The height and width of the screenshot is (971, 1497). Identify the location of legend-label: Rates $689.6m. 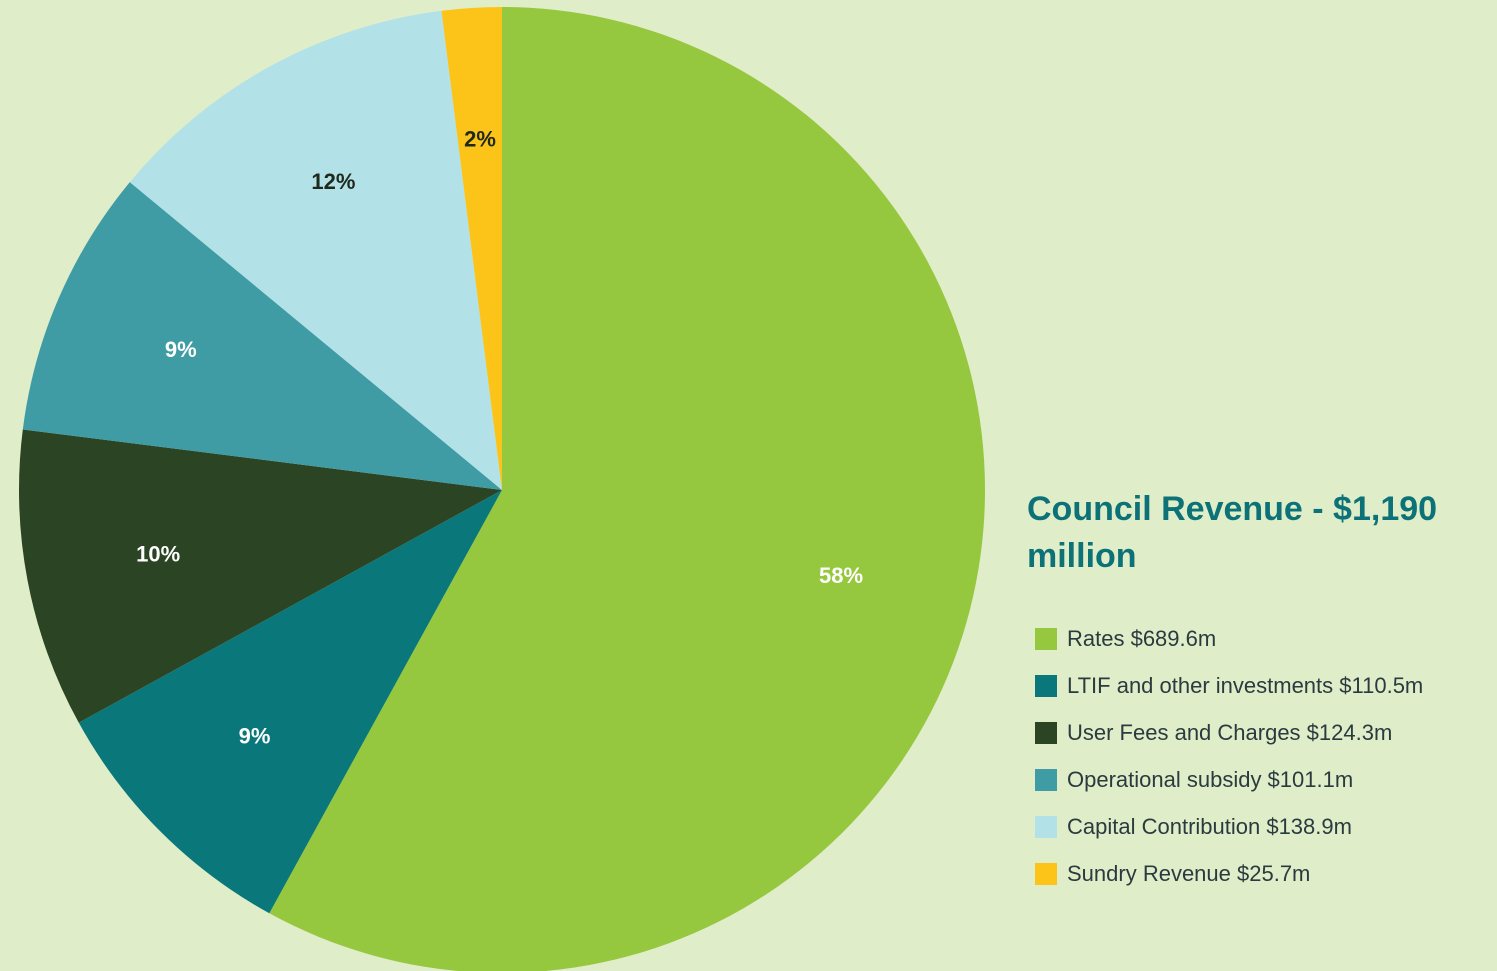
(1142, 638).